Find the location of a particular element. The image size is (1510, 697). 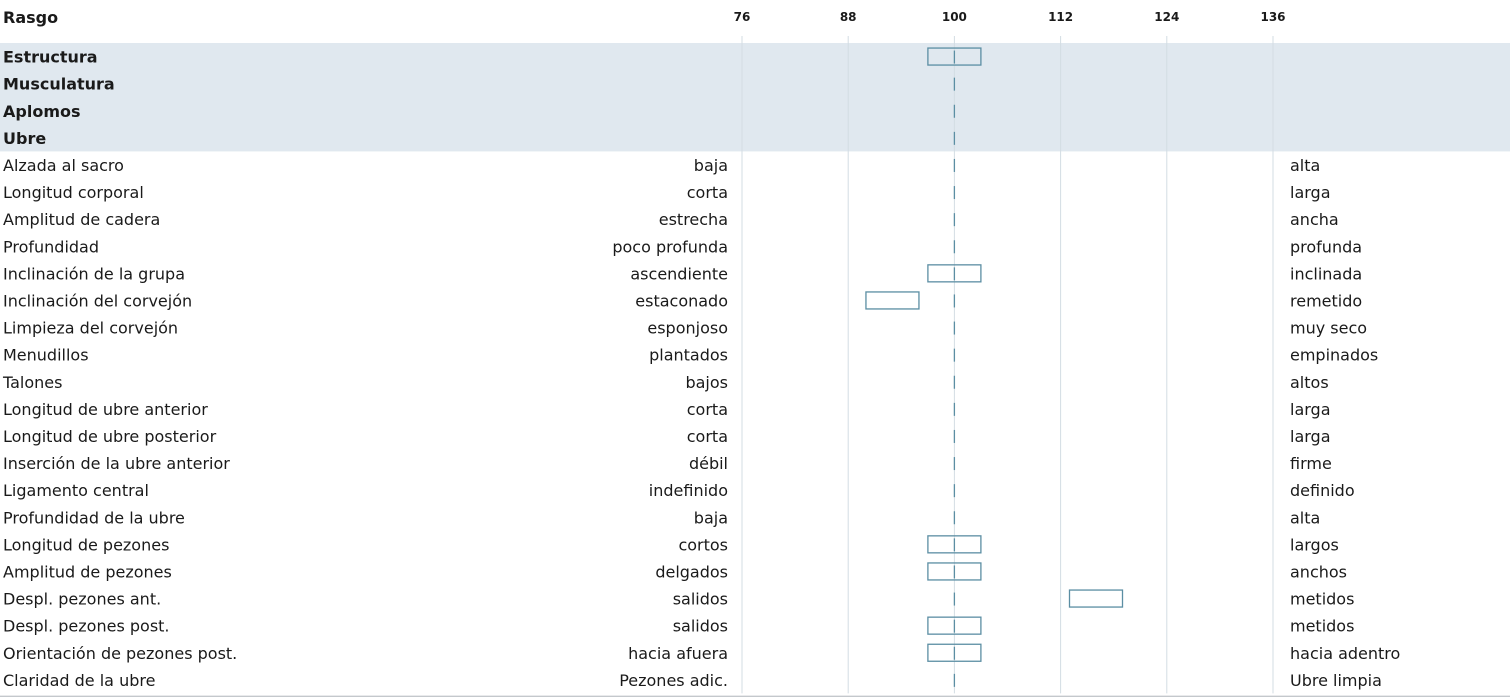

high-descriptor: Ubre limpia is located at coordinates (1336, 680).